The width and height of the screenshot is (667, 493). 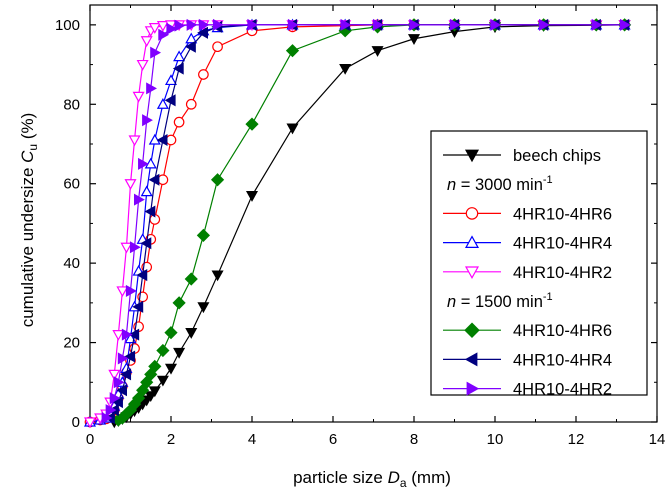 I want to click on x-tick-label: 4, so click(x=252, y=439).